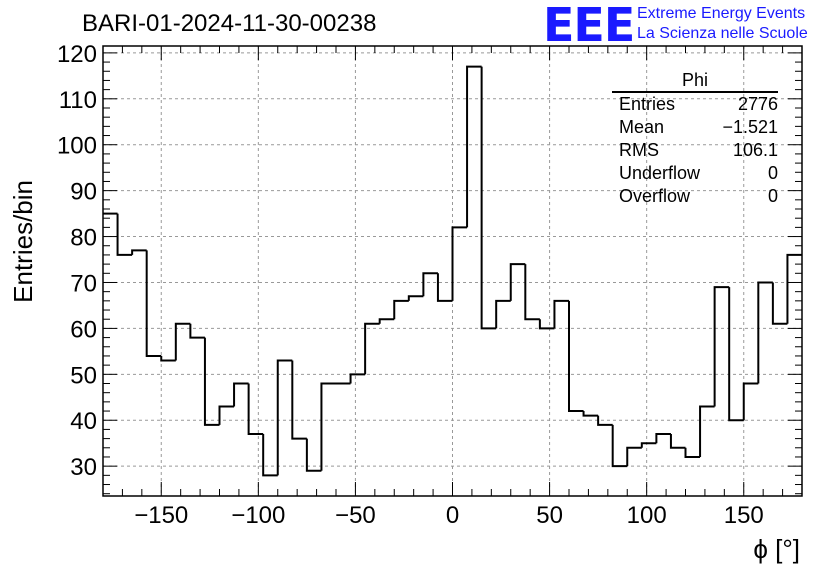 This screenshot has width=836, height=572. What do you see at coordinates (744, 515) in the screenshot?
I see `x-tick-label: 150` at bounding box center [744, 515].